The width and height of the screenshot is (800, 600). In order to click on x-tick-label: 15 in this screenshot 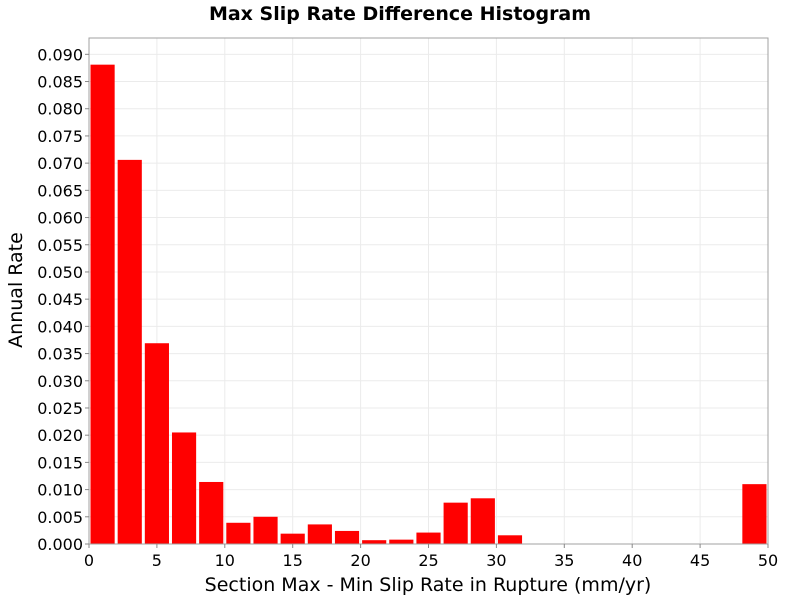, I will do `click(293, 560)`.